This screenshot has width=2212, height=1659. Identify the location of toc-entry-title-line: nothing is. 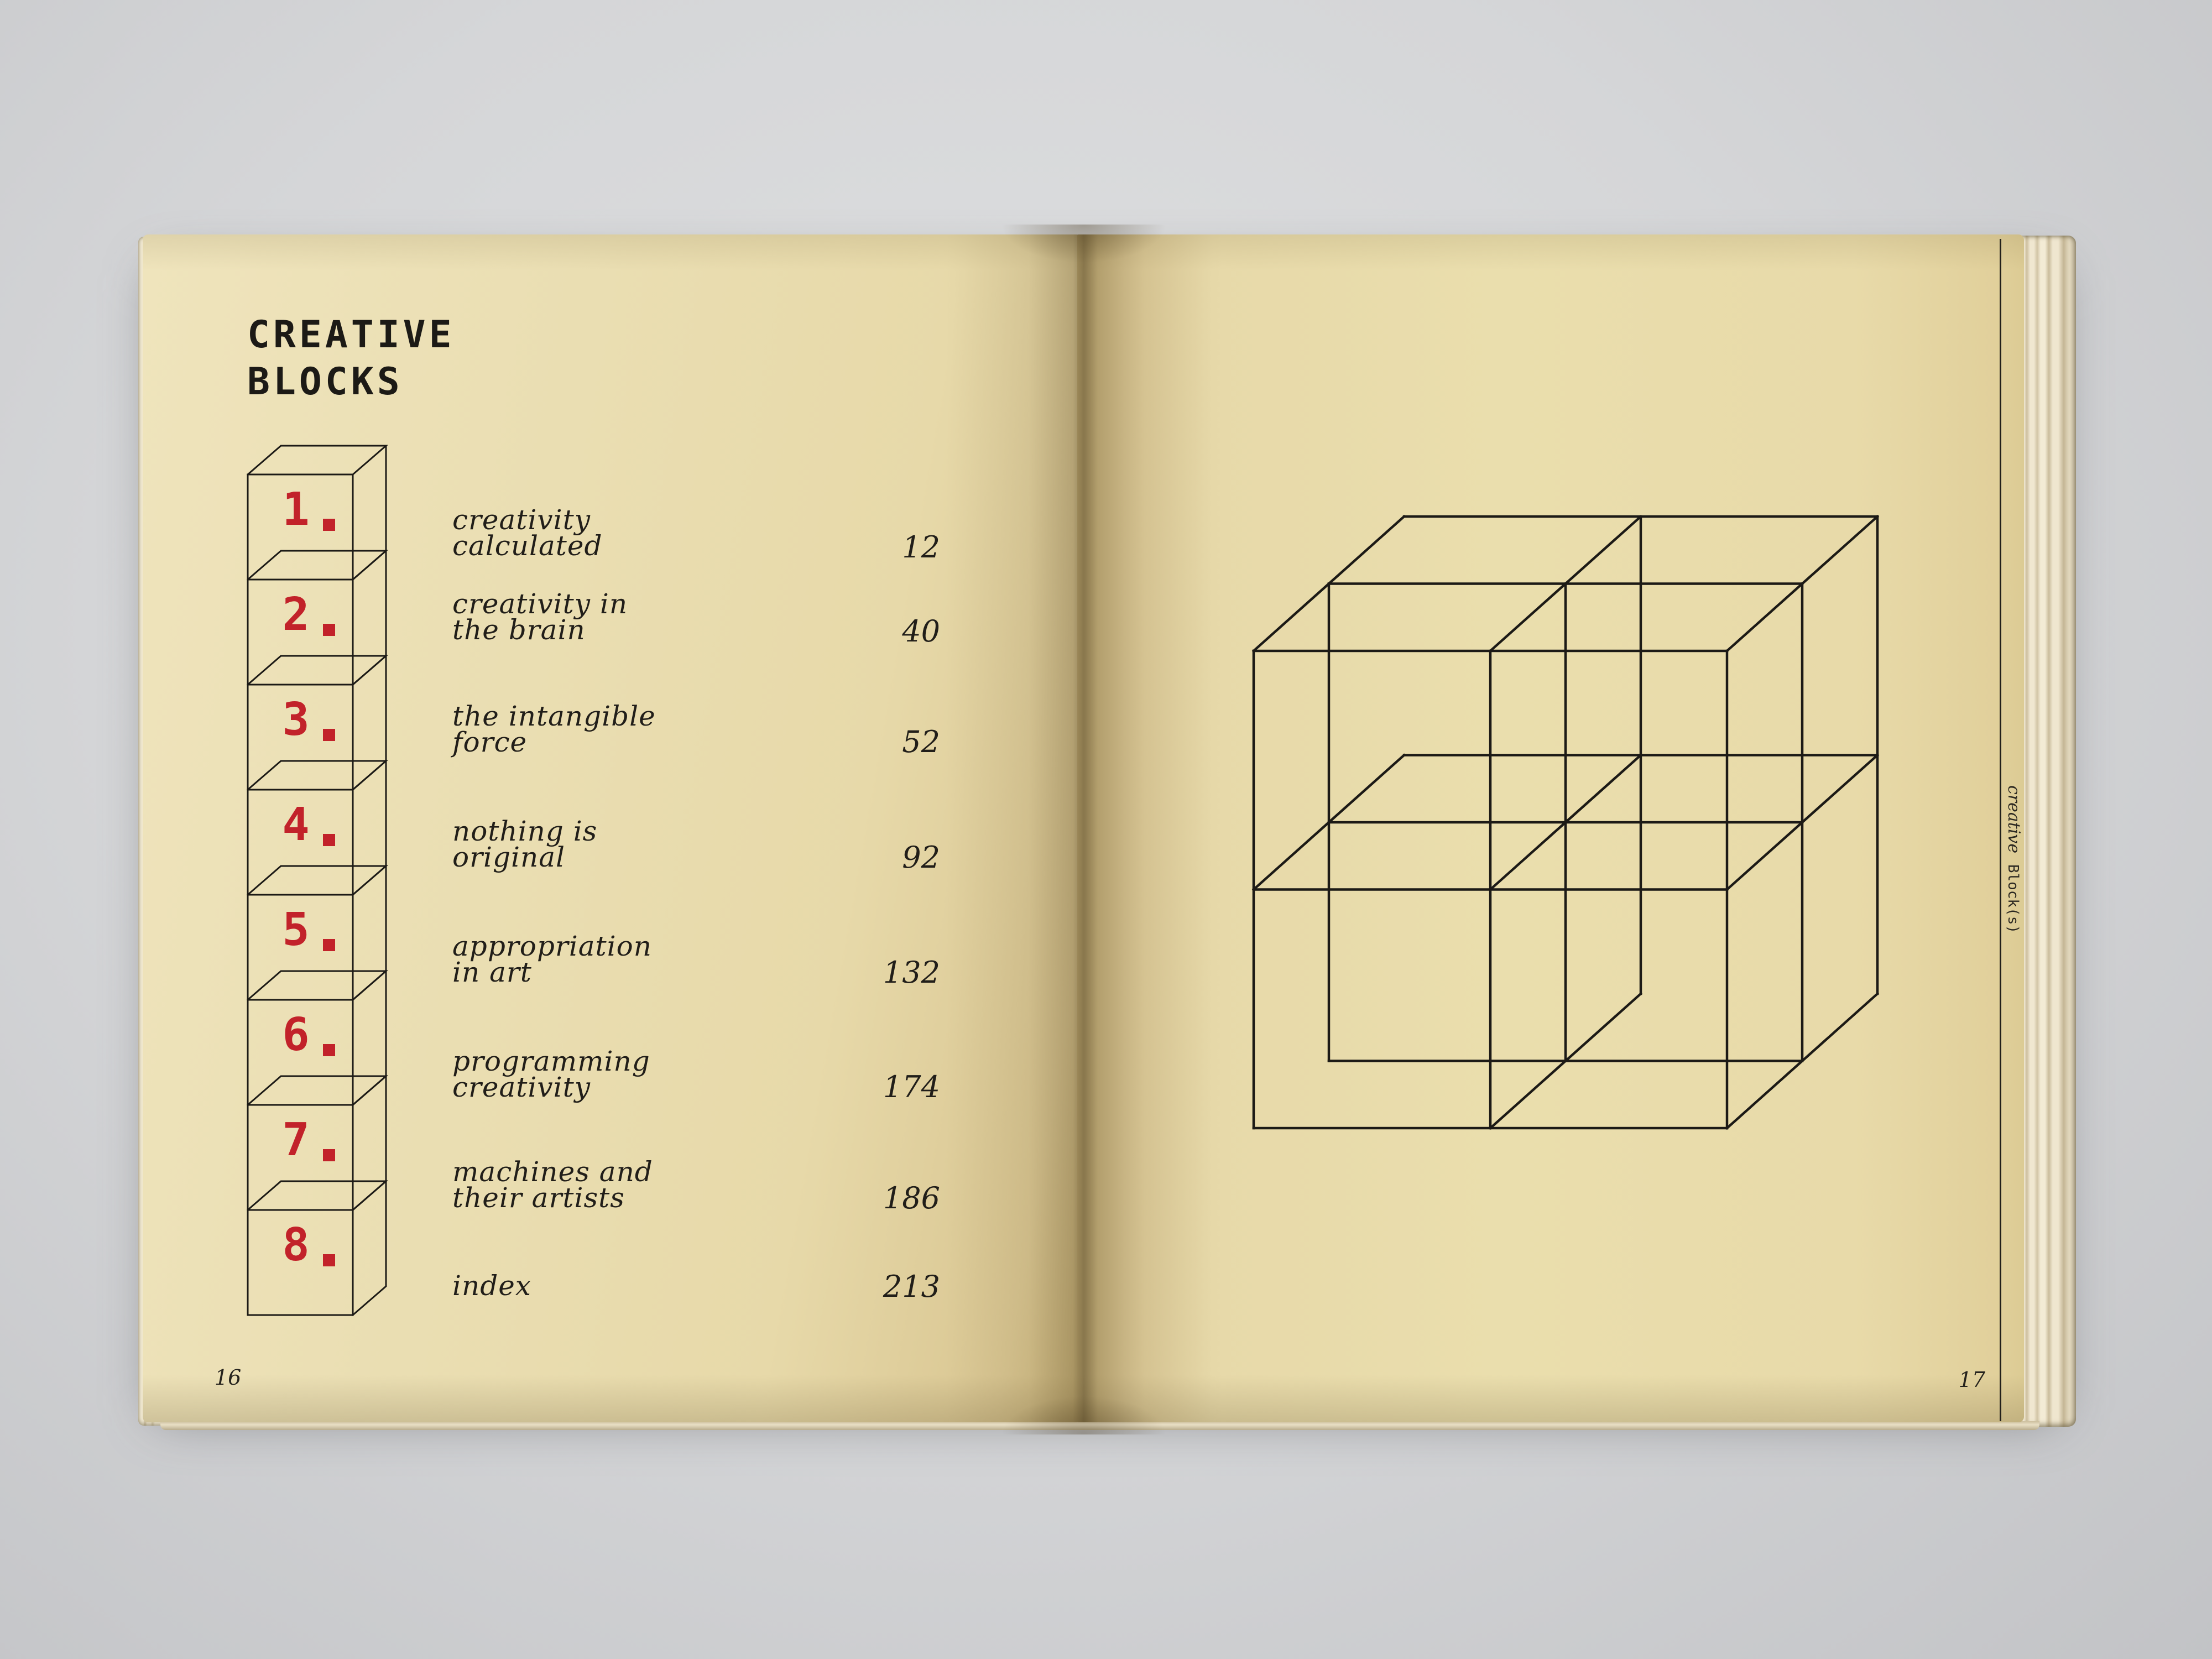
(525, 831).